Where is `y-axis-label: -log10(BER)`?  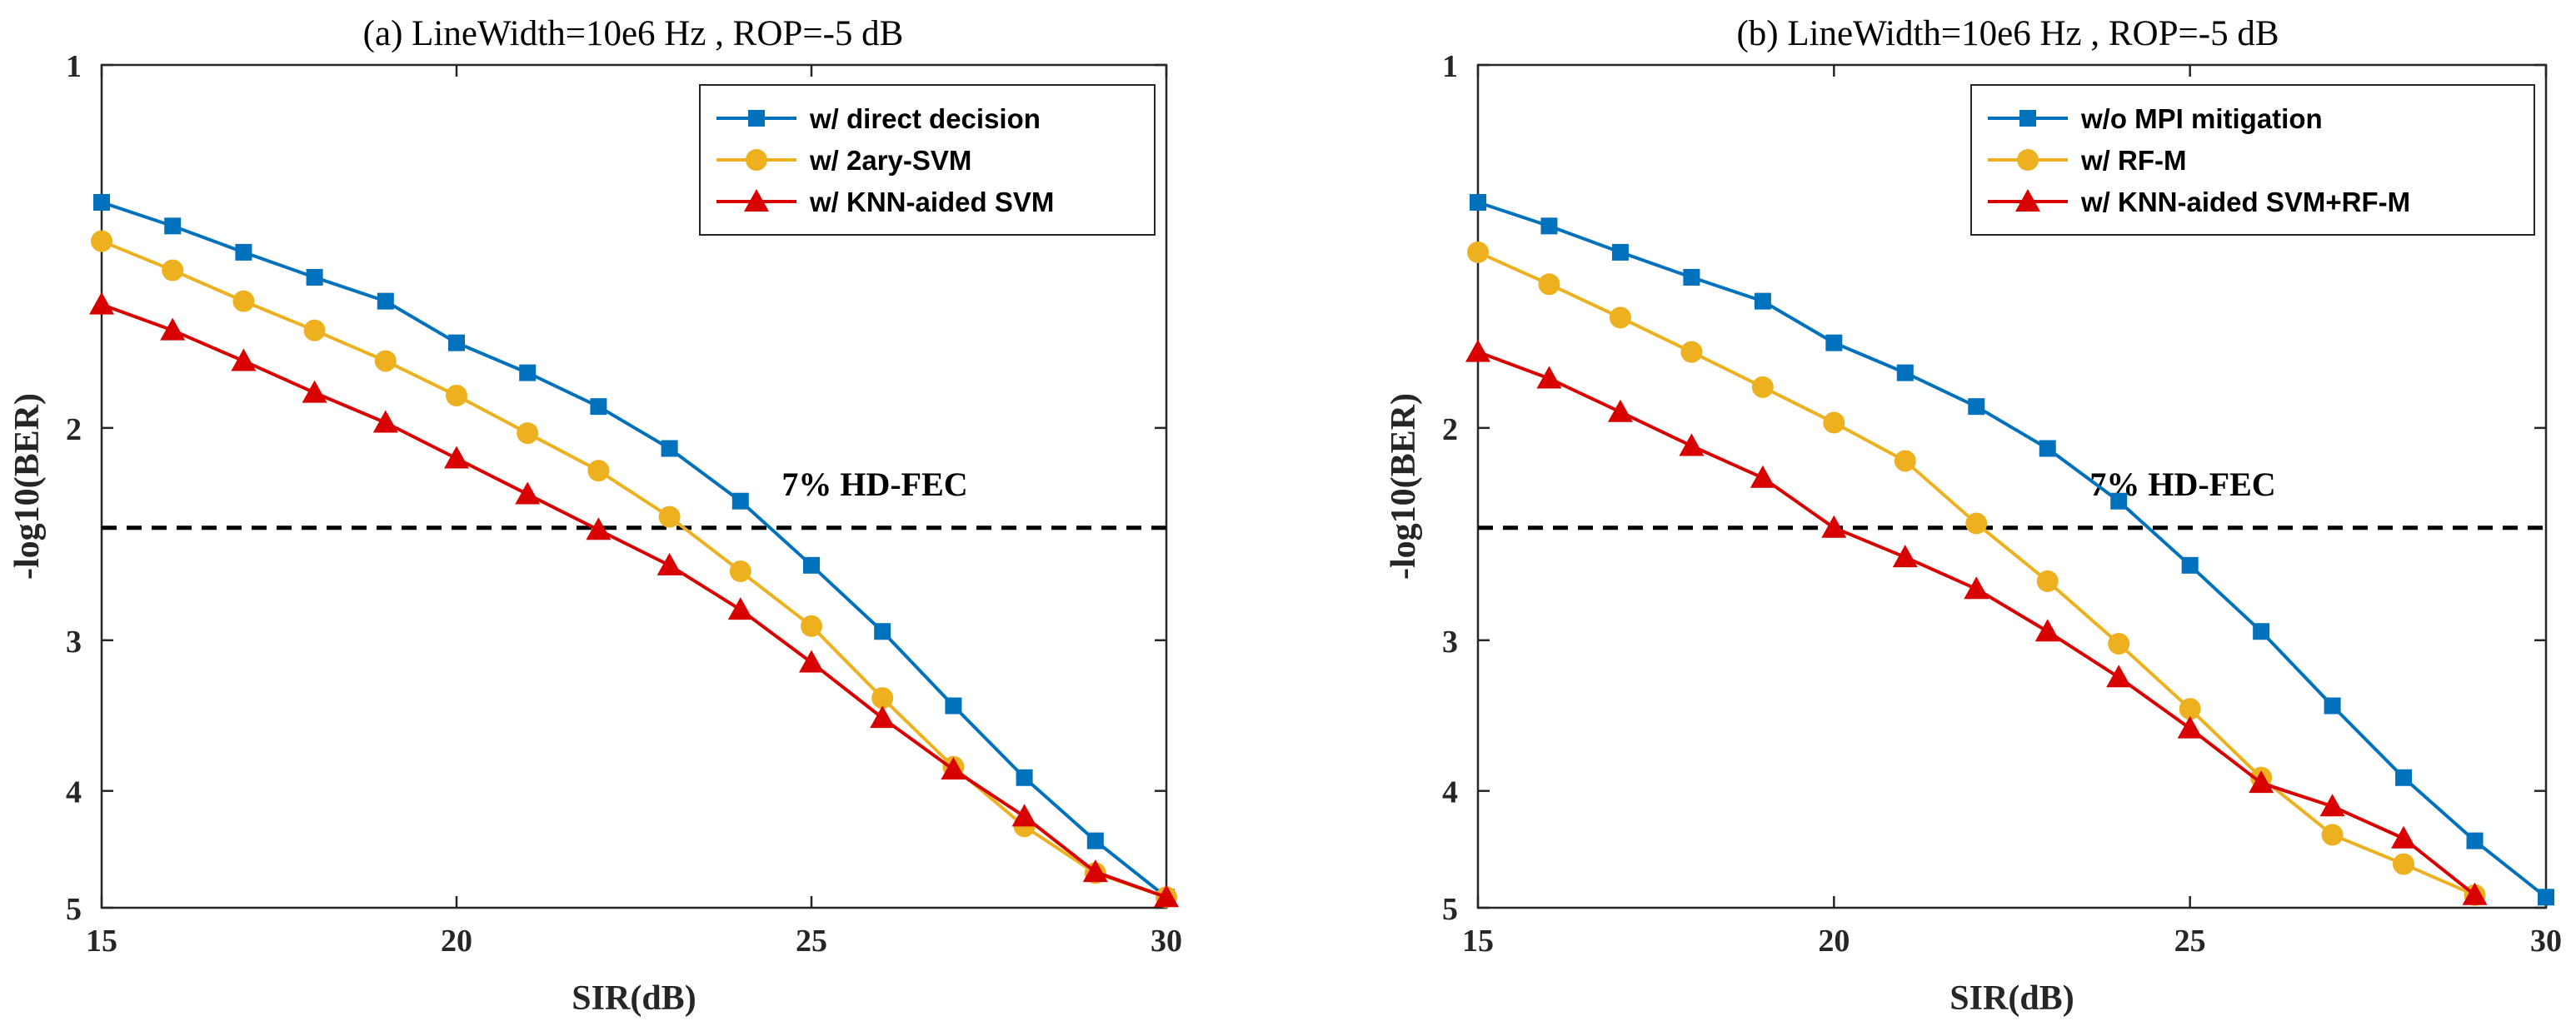 y-axis-label: -log10(BER) is located at coordinates (1404, 487).